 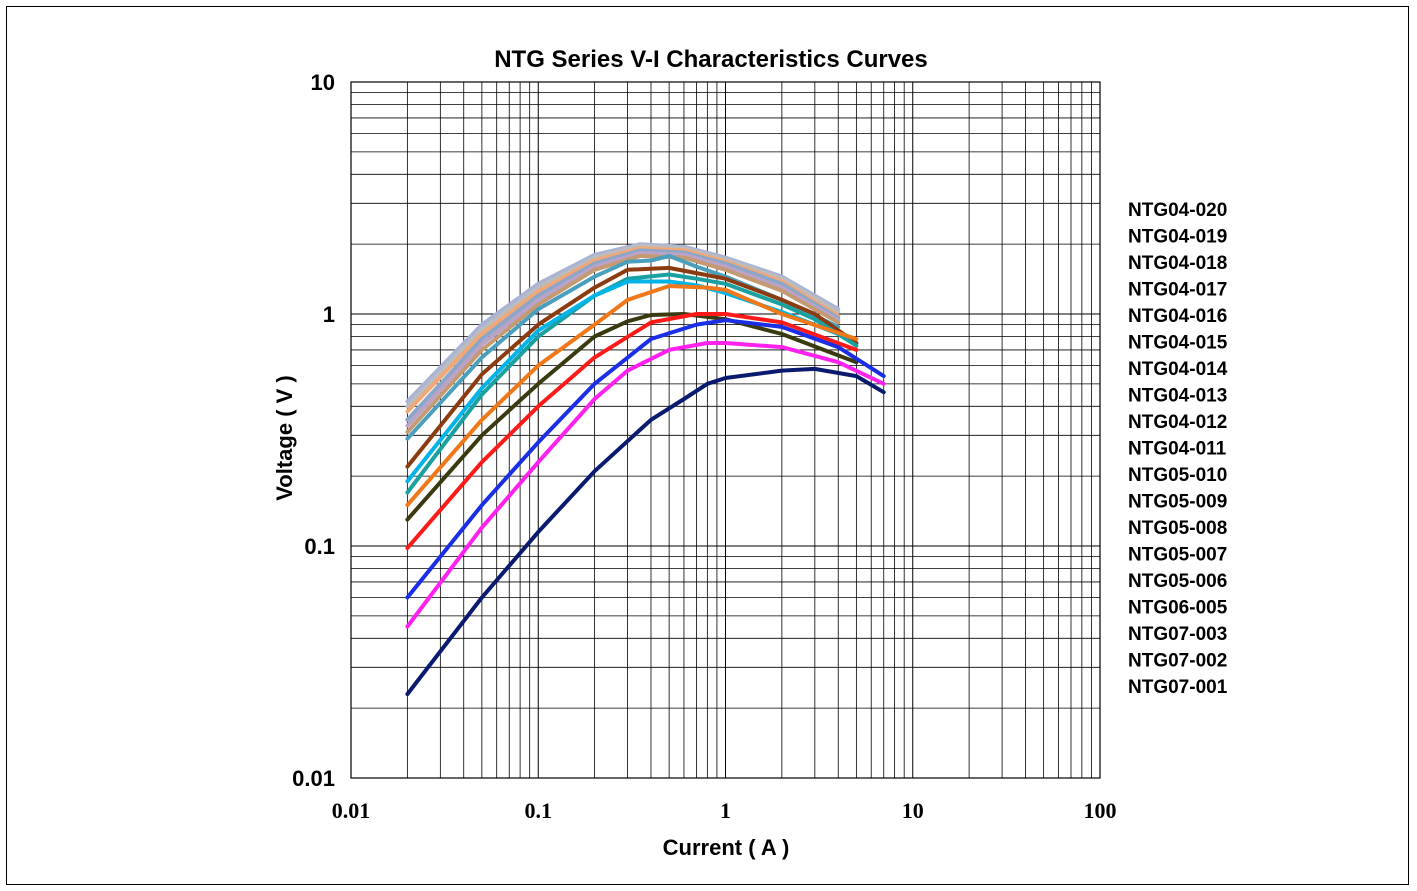 I want to click on x-tick-label: 0.01, so click(x=351, y=810).